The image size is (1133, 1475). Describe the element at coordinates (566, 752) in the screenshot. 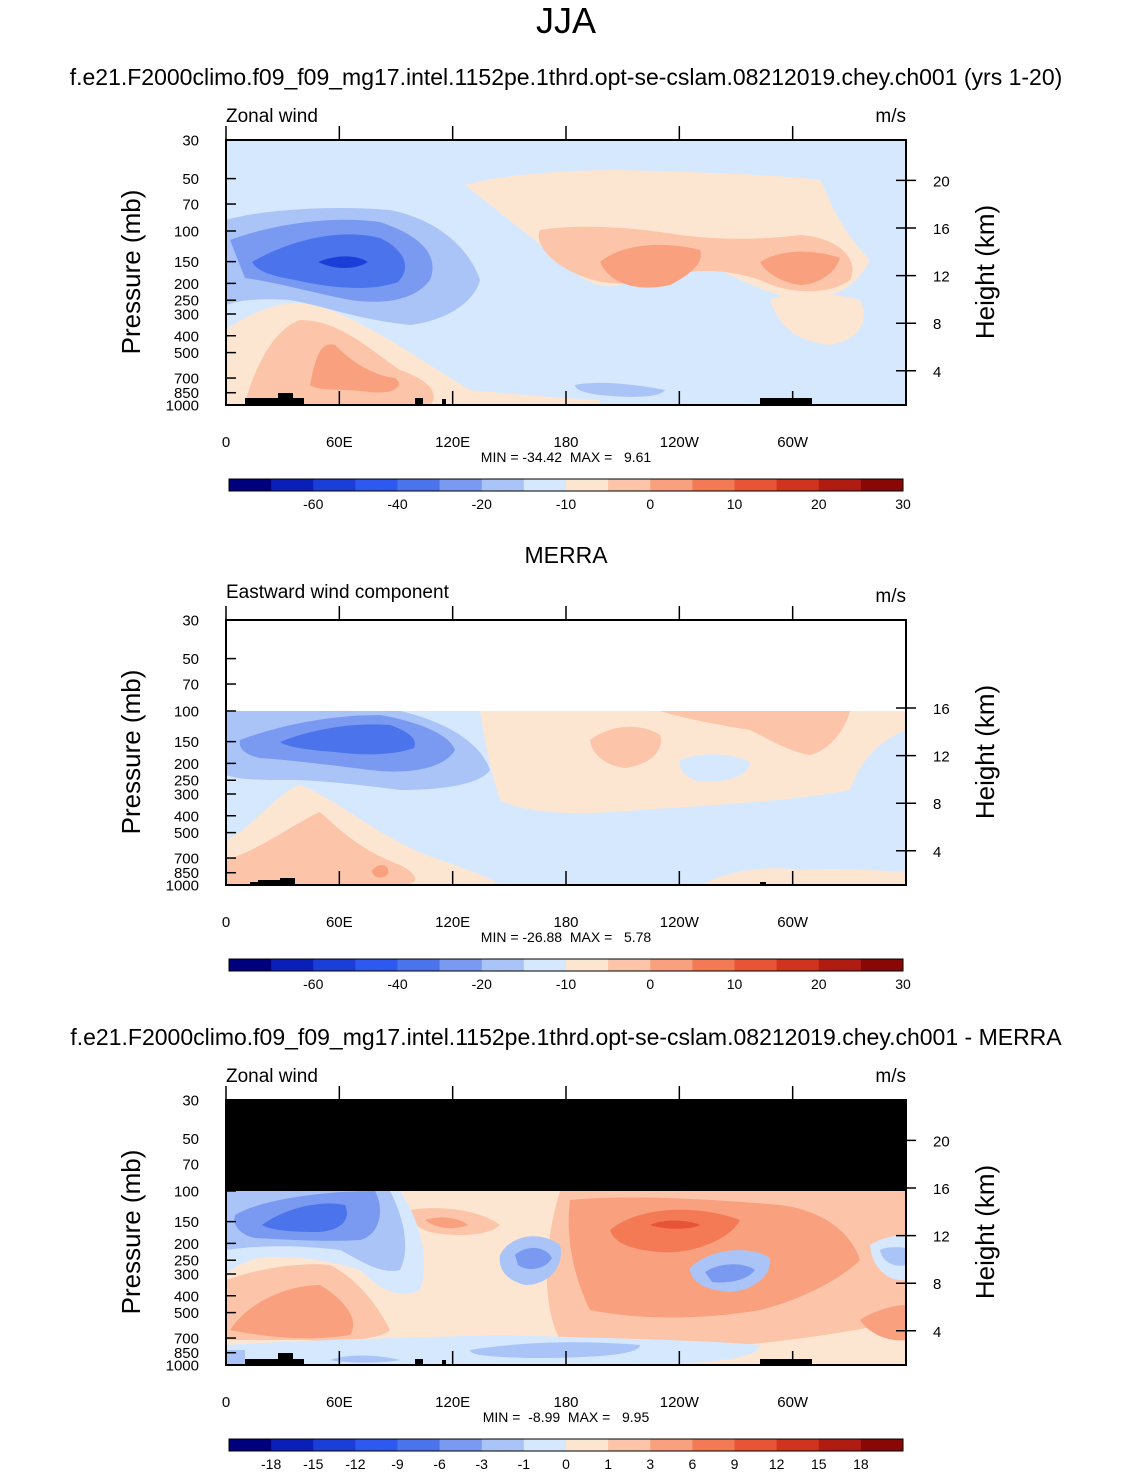

I see `contour-field` at that location.